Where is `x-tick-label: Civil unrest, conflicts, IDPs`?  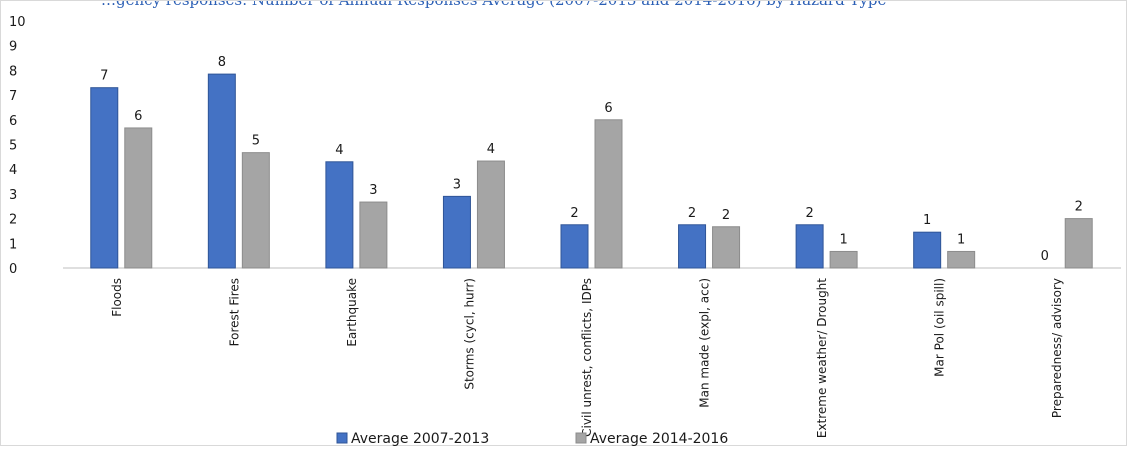
x-tick-label: Civil unrest, conflicts, IDPs is located at coordinates (587, 357).